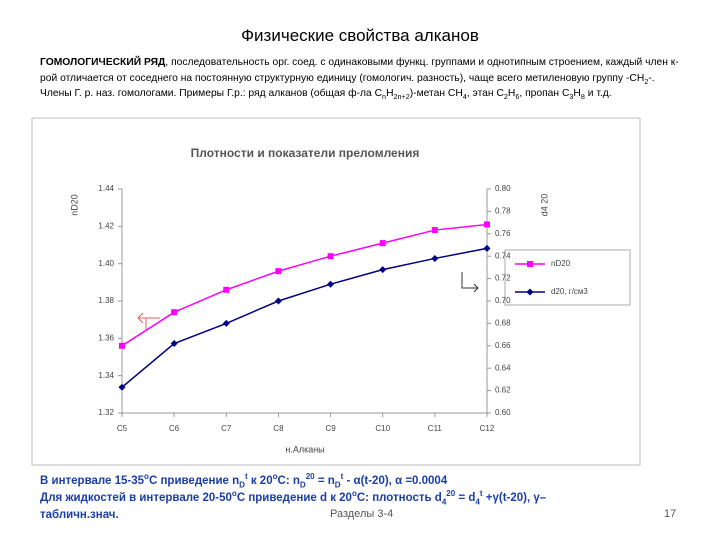 This screenshot has width=720, height=540. What do you see at coordinates (304, 449) in the screenshot?
I see `x-axis-title: н.Алканы` at bounding box center [304, 449].